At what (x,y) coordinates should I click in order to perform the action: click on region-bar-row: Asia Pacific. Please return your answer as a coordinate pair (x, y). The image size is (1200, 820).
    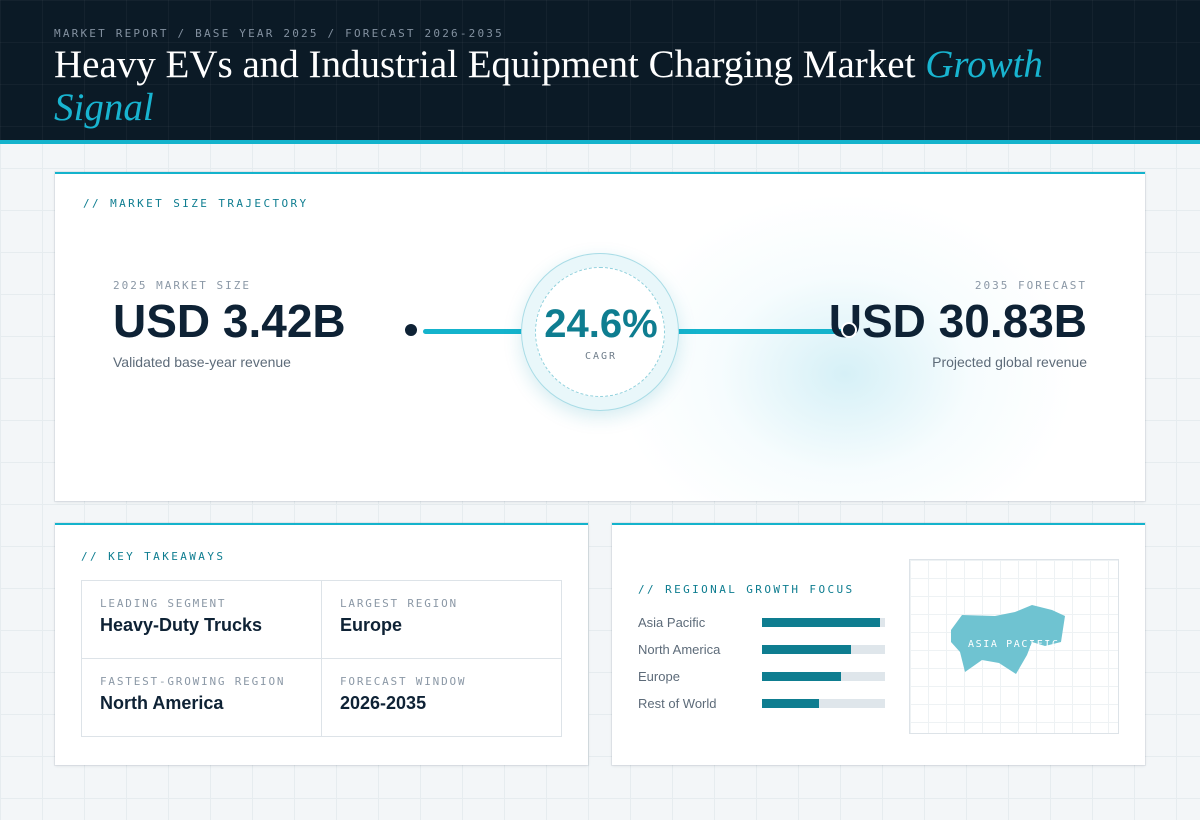
    Looking at the image, I should click on (763, 622).